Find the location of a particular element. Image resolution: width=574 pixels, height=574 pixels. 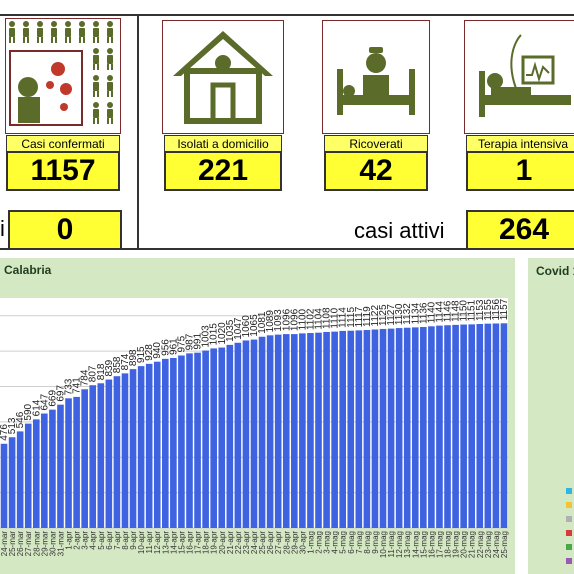

x-tick-label: 4-apr is located at coordinates (93, 540).